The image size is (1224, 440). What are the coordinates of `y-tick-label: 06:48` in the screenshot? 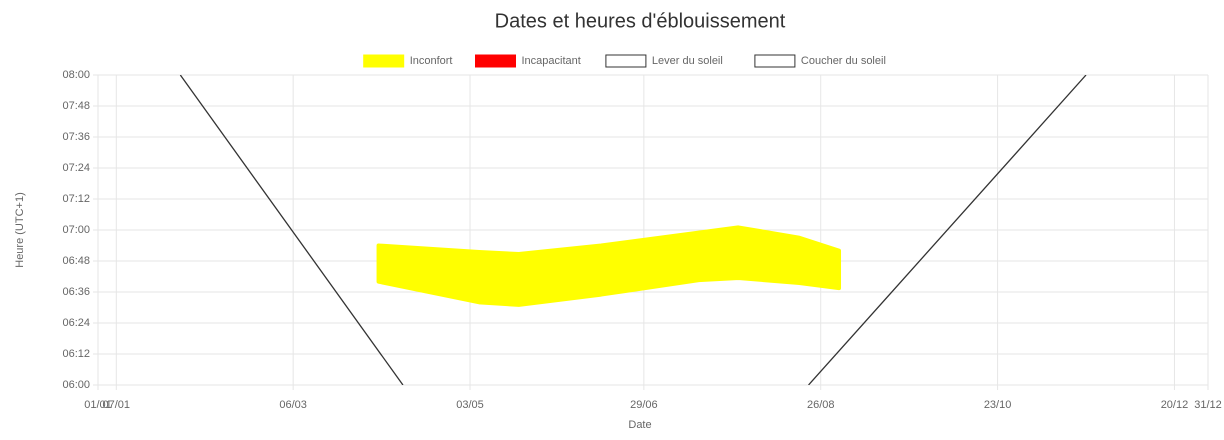 It's located at (76, 261).